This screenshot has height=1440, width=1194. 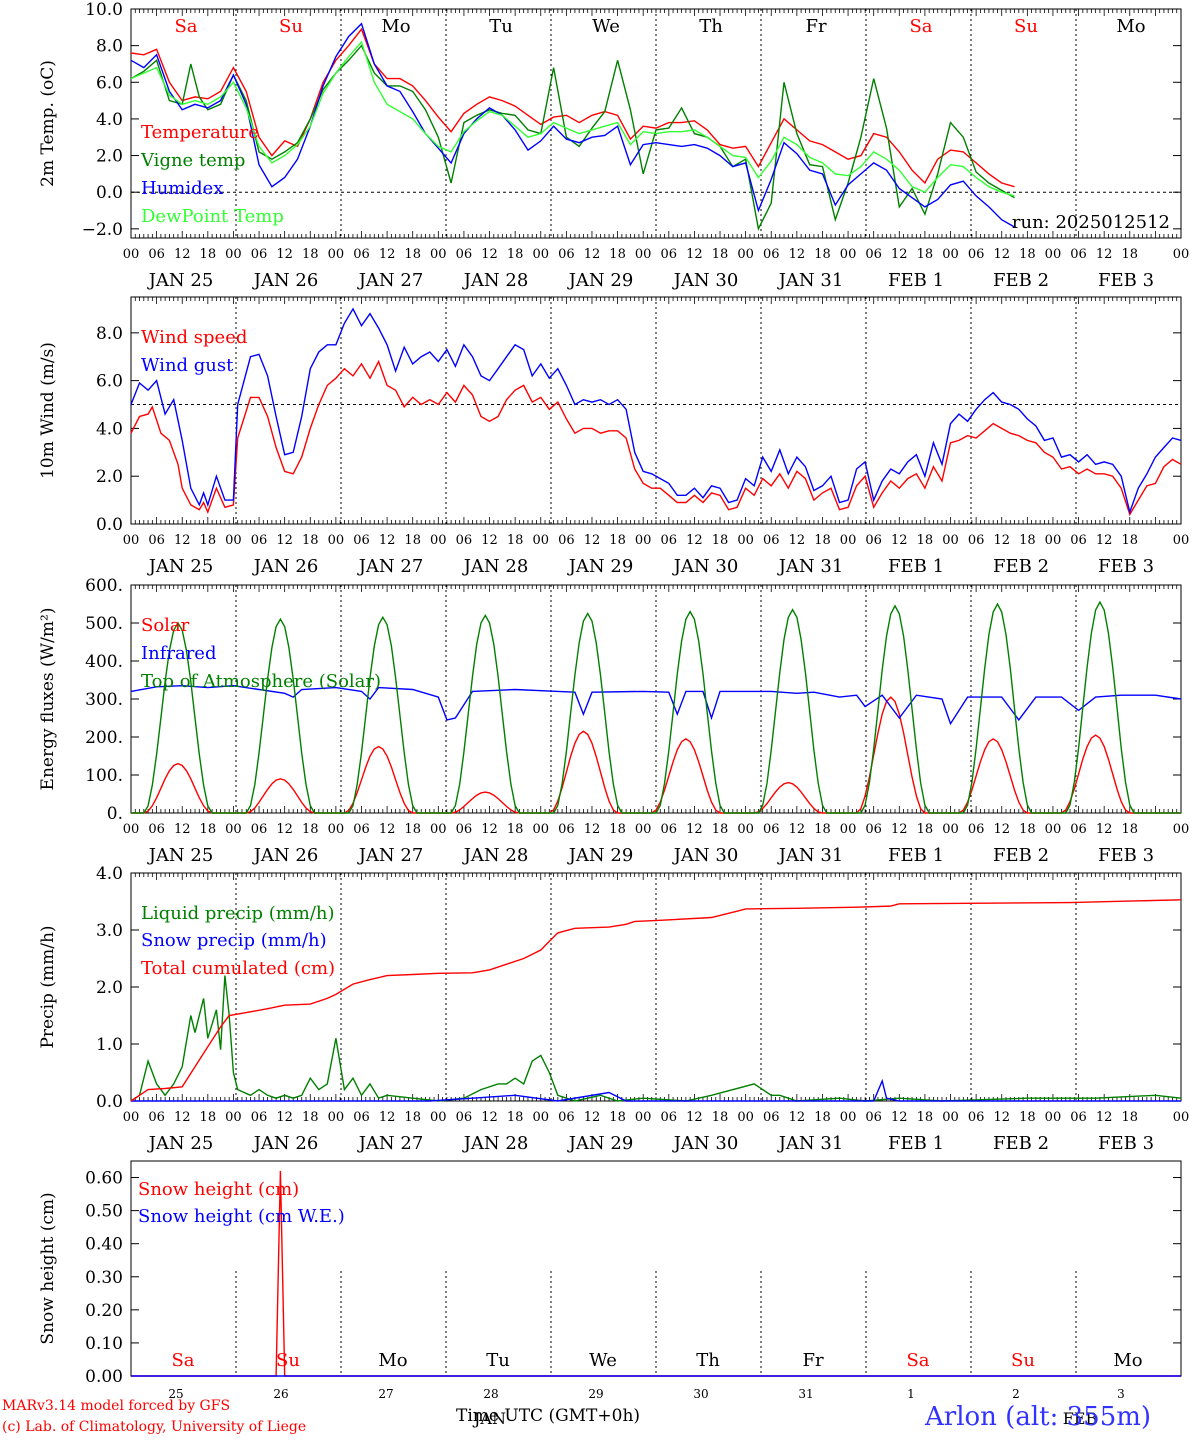 I want to click on legend-entry: Vigne temp, so click(x=192, y=160).